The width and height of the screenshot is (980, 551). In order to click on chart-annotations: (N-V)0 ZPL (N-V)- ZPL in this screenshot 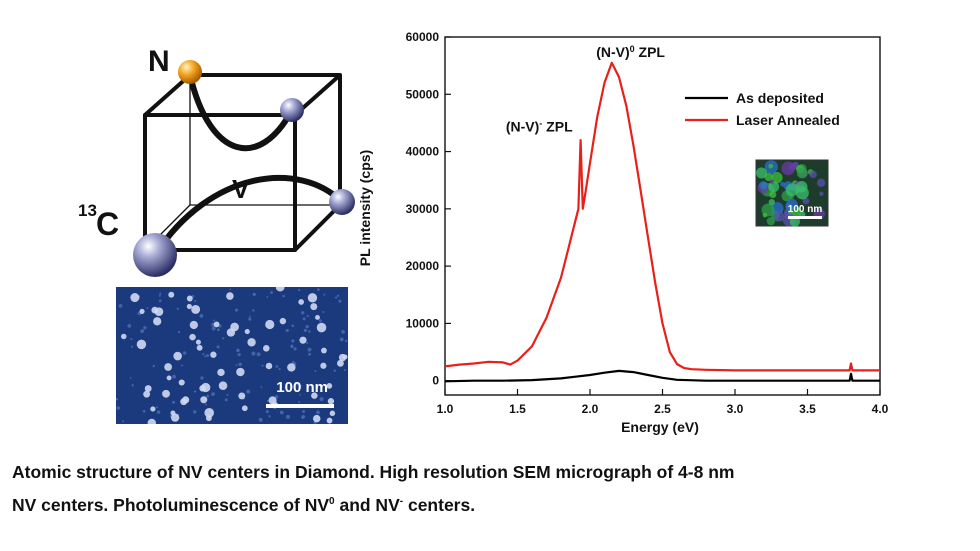, I will do `click(586, 89)`.